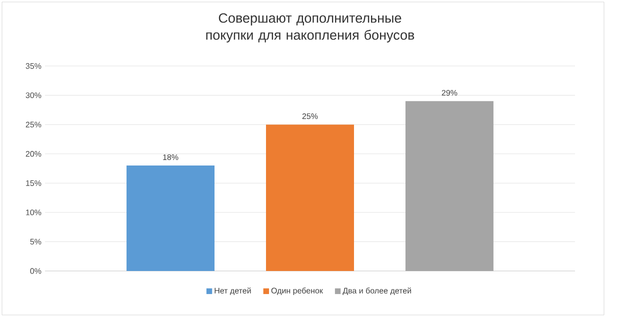  I want to click on y-tick-label: 15%, so click(34, 183).